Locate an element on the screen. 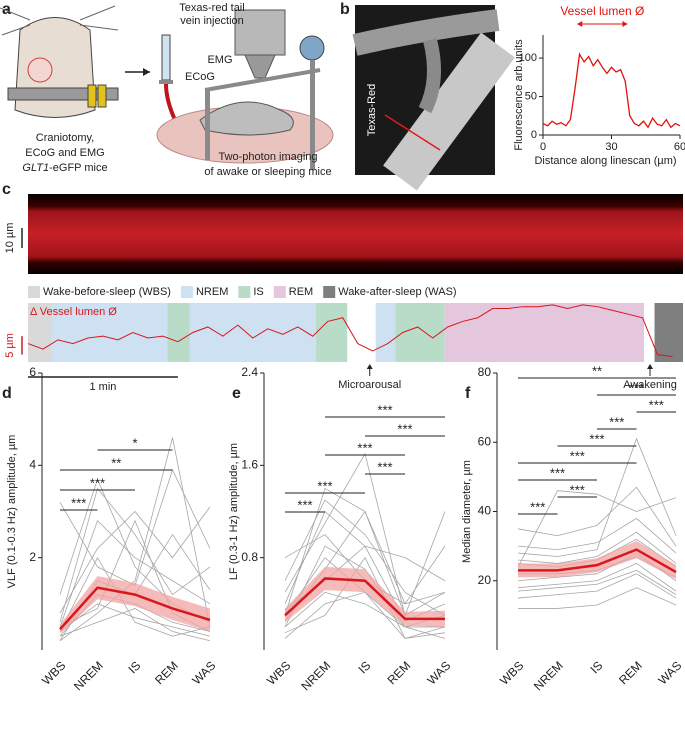  legend-label: Wake-before-sleep (WBS) is located at coordinates (107, 292).